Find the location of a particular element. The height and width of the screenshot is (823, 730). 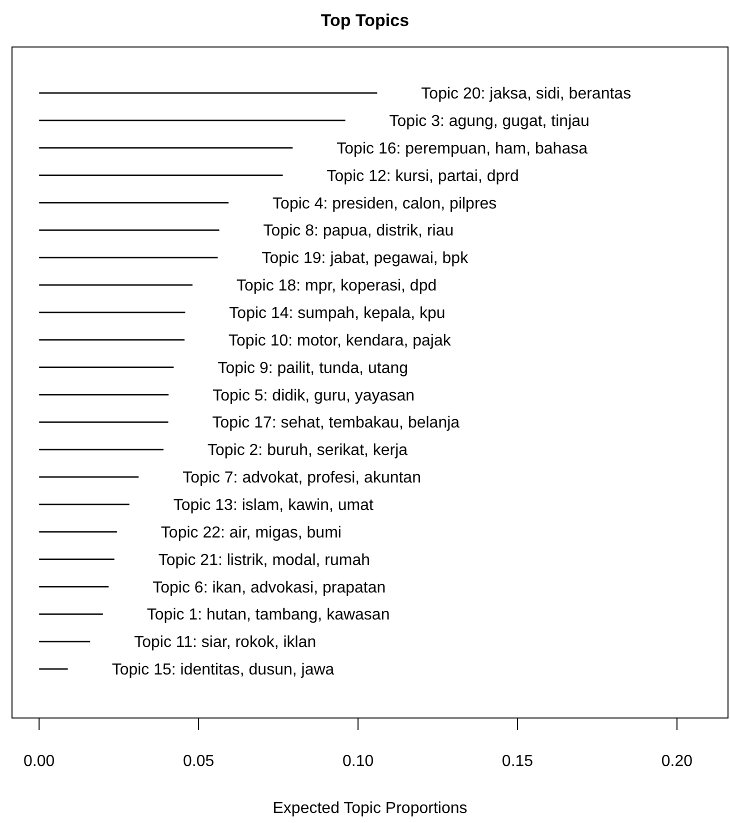

y-tick-label: Topic 7: advokat, profesi, akuntan is located at coordinates (301, 478).